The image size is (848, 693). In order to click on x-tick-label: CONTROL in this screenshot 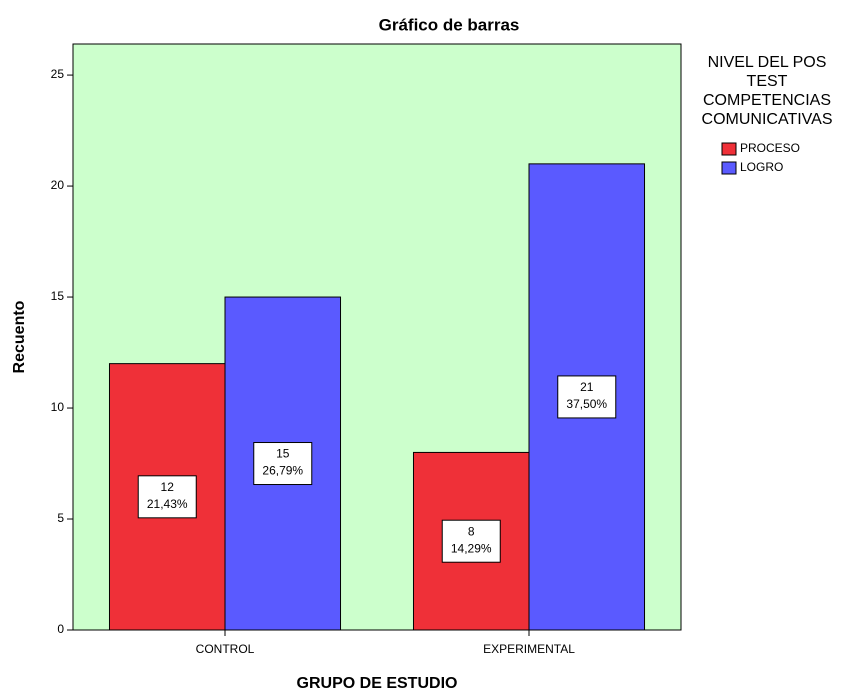, I will do `click(225, 649)`.